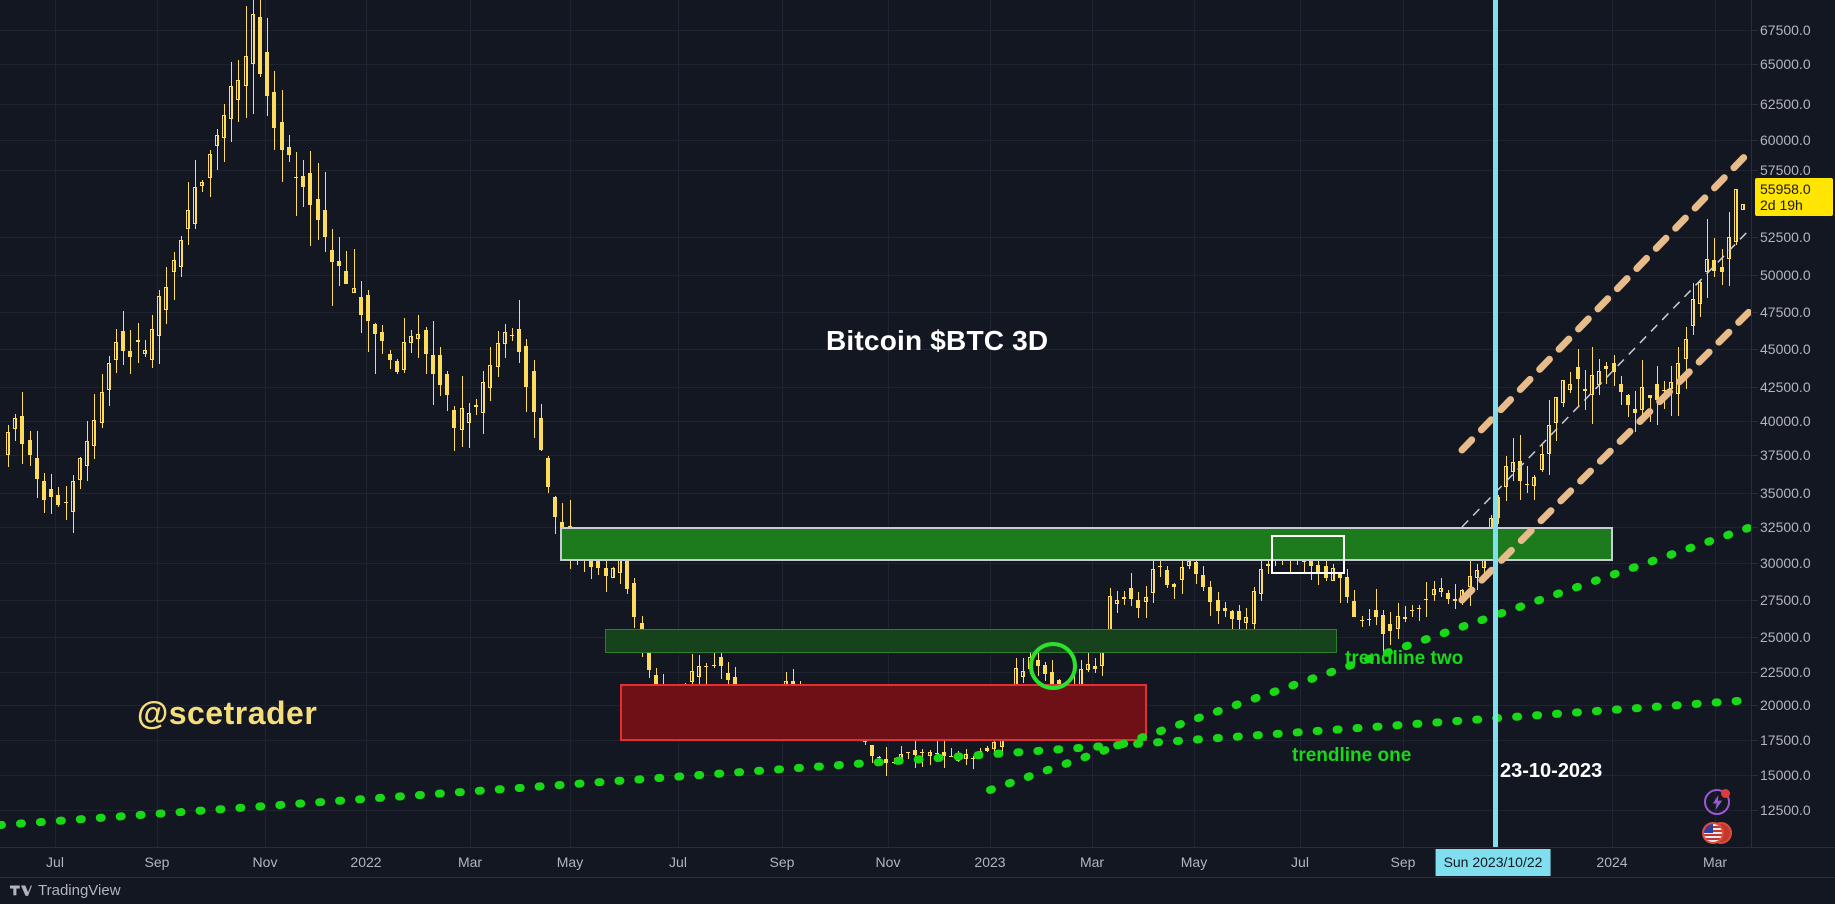 Image resolution: width=1835 pixels, height=904 pixels. What do you see at coordinates (1781, 421) in the screenshot?
I see `price-tick: 40000.0` at bounding box center [1781, 421].